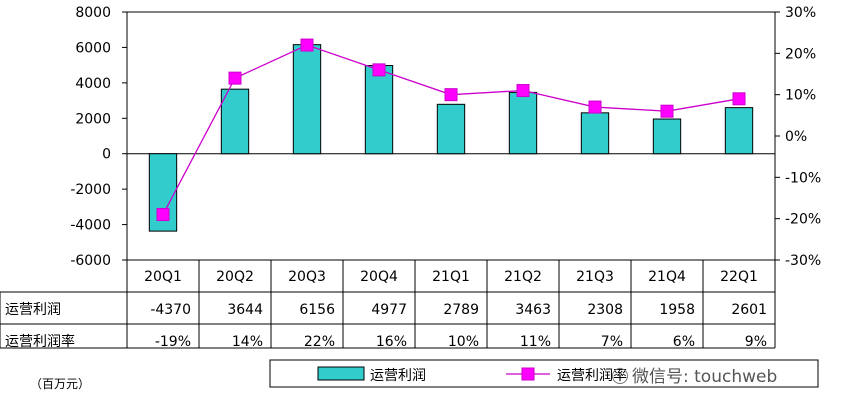 Image resolution: width=847 pixels, height=411 pixels. I want to click on table-cell: 9%, so click(756, 342).